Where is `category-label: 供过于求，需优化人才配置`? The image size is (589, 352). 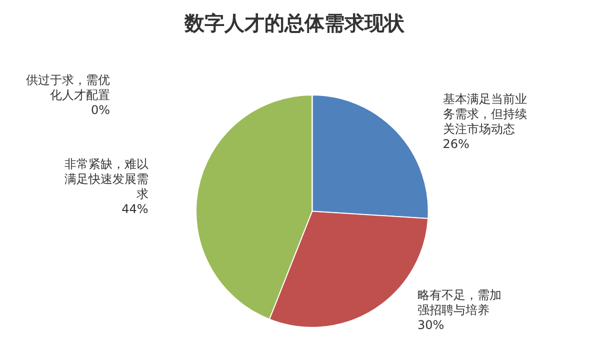
category-label: 供过于求，需优化人才配置 is located at coordinates (68, 87).